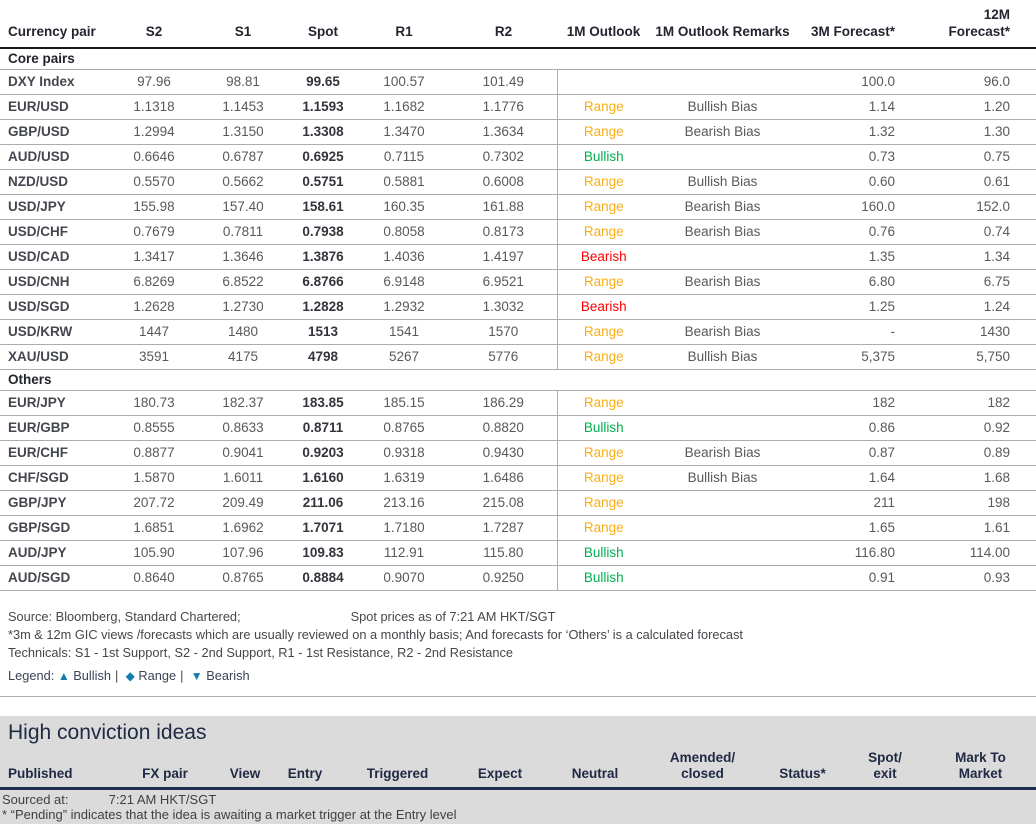 The image size is (1036, 824). I want to click on column-header: Currency pair, so click(55, 24).